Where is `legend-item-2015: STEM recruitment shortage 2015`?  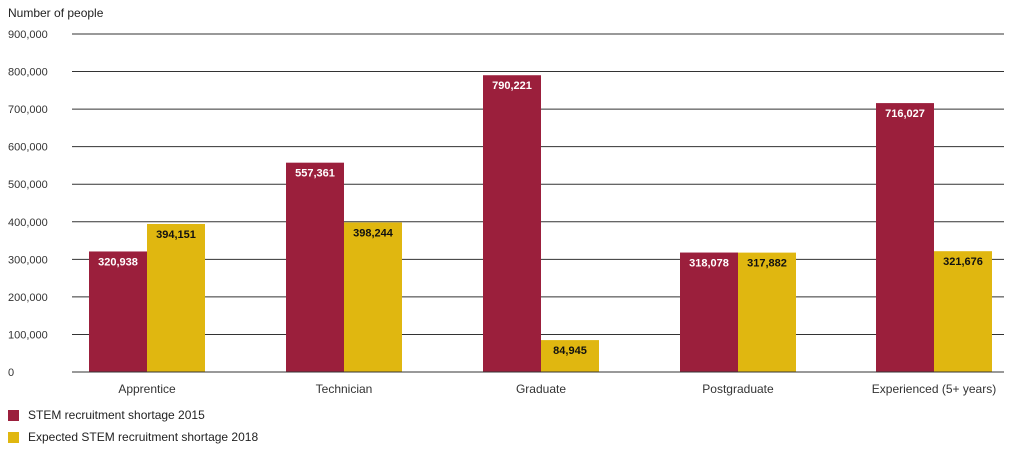
legend-item-2015: STEM recruitment shortage 2015 is located at coordinates (133, 415).